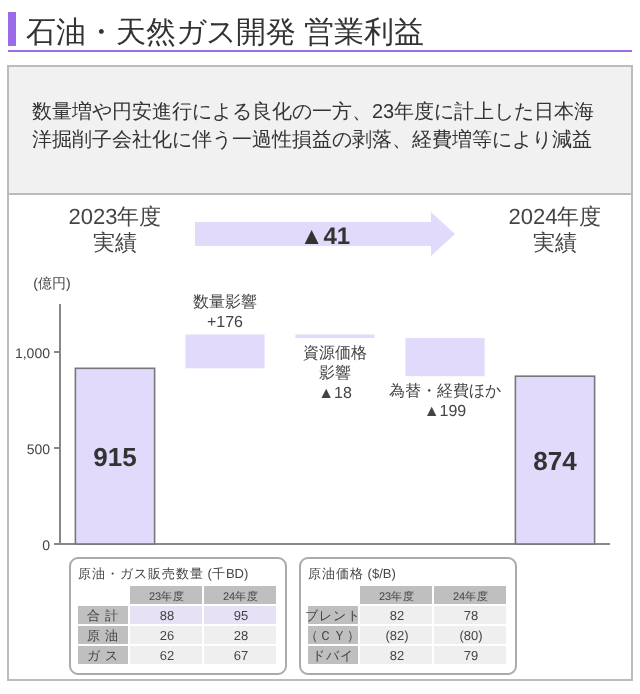 This screenshot has width=640, height=694. Describe the element at coordinates (445, 411) in the screenshot. I see `data-label: ▲199` at that location.